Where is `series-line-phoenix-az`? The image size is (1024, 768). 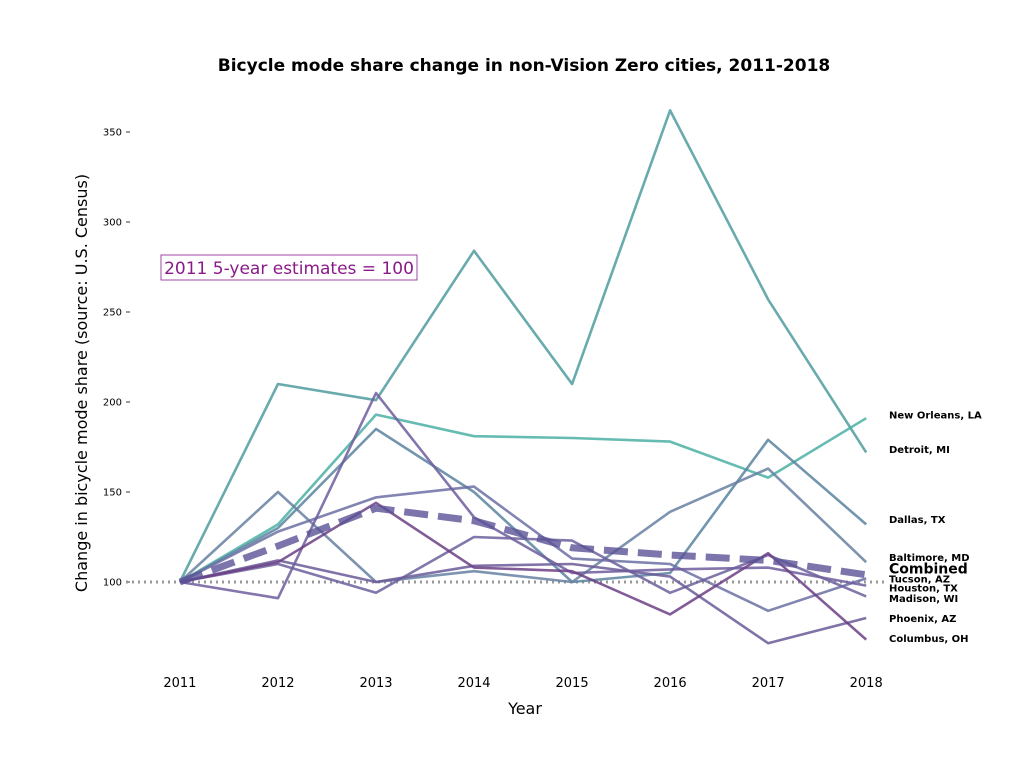
series-line-phoenix-az is located at coordinates (523, 602).